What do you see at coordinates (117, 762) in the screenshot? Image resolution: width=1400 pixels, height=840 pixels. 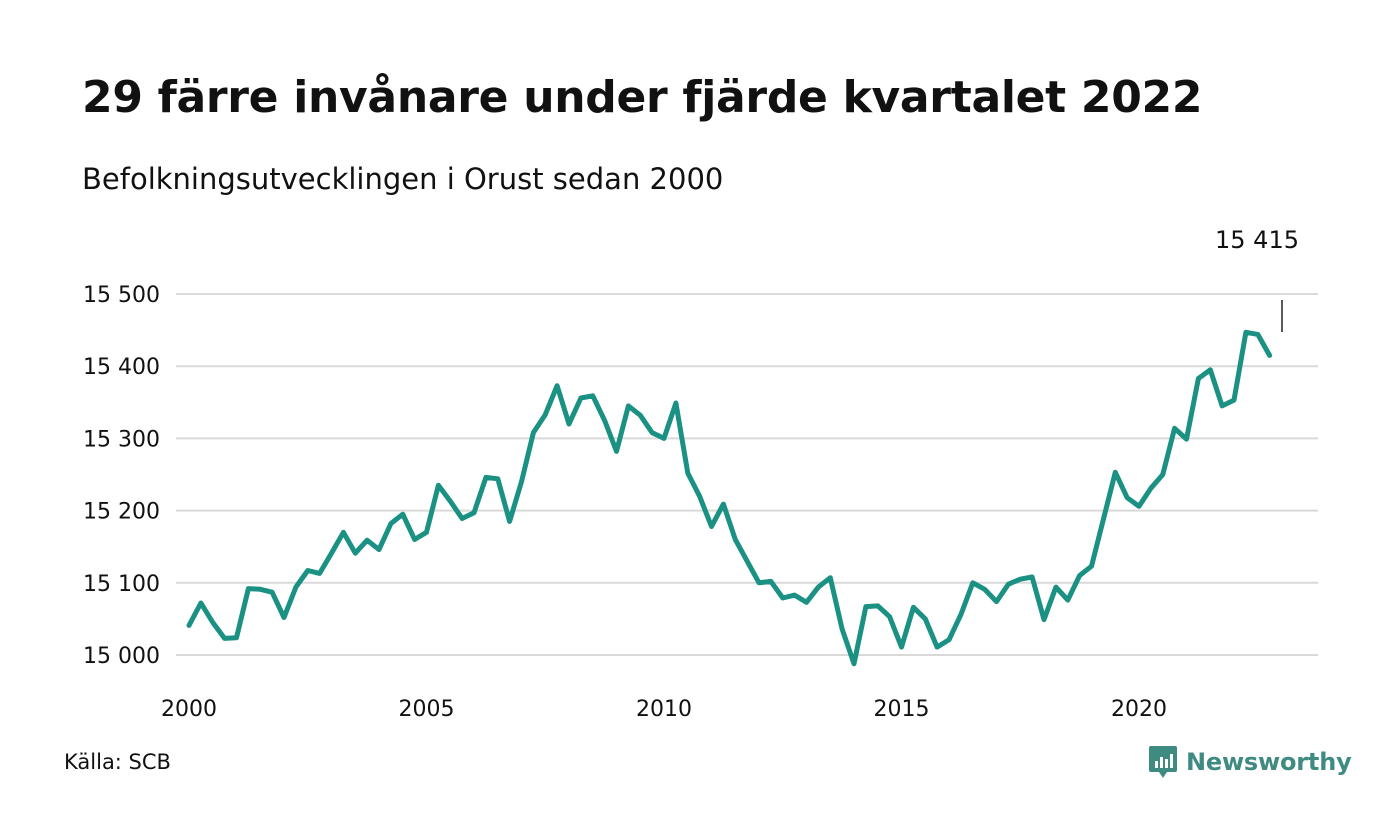 I see `source-note: Källa: SCB` at bounding box center [117, 762].